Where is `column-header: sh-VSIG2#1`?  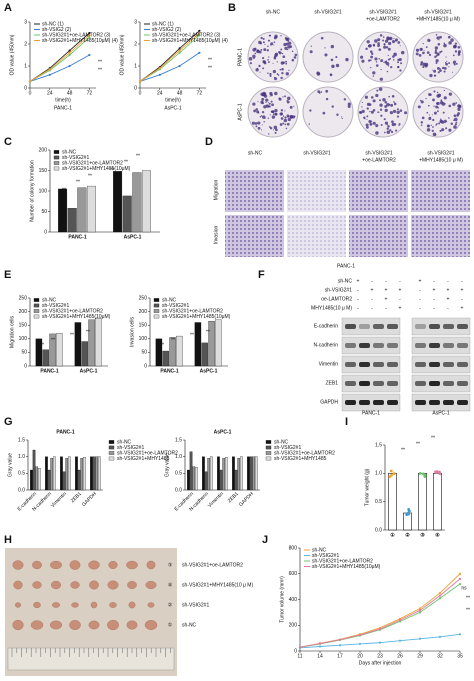 column-header: sh-VSIG2#1 is located at coordinates (437, 12).